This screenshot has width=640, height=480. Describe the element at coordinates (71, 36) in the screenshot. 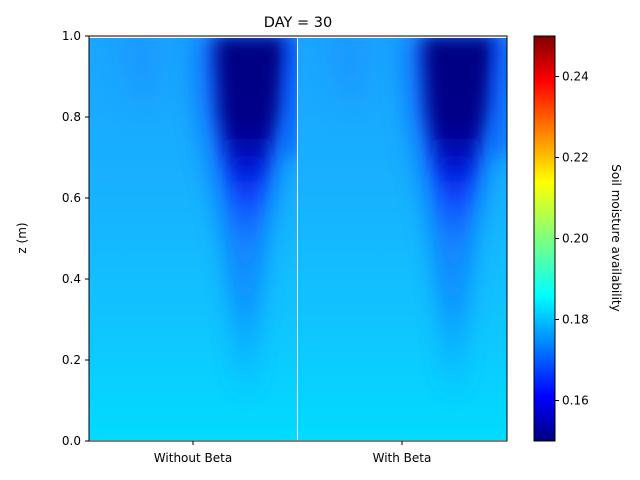

I see `y-tick-label: 1.0` at that location.